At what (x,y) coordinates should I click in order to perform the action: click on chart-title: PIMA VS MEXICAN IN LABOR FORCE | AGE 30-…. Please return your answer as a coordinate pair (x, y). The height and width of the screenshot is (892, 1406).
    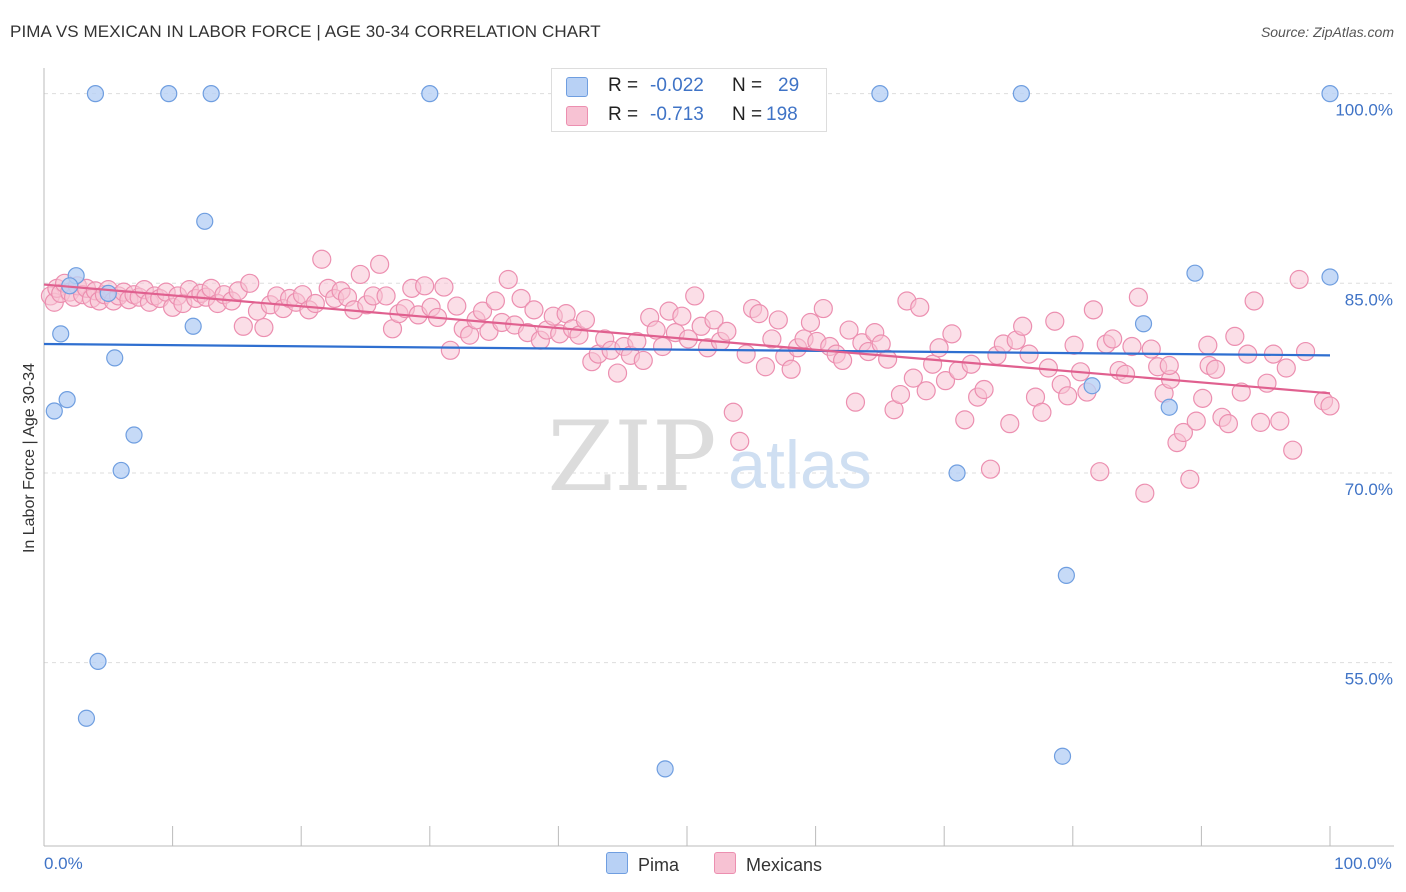
    Looking at the image, I should click on (305, 31).